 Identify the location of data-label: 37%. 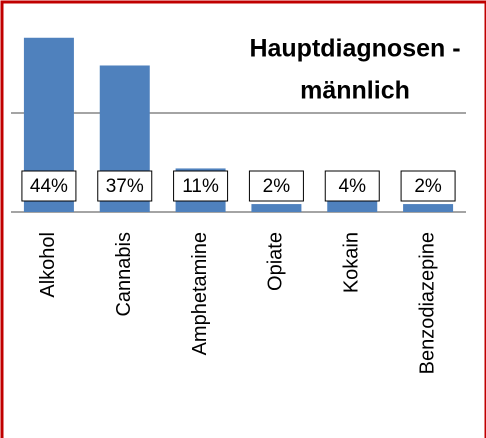
(125, 186).